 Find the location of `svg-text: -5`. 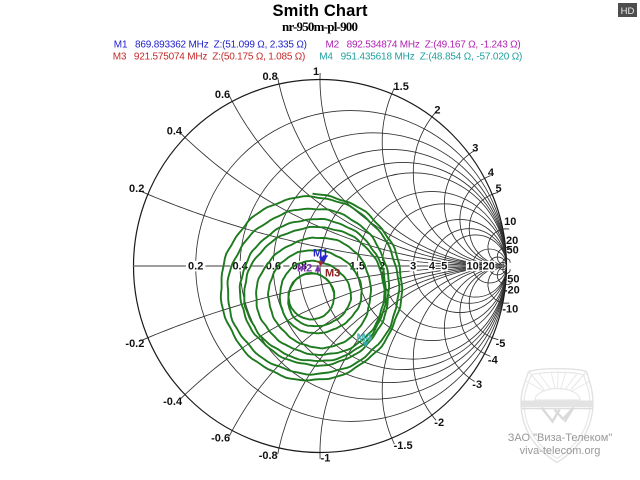

svg-text: -5 is located at coordinates (501, 344).